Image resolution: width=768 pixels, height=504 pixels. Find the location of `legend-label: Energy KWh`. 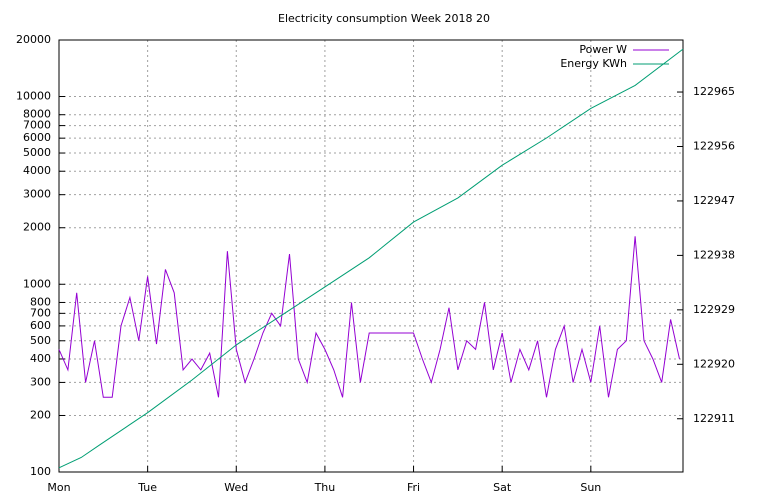

legend-label: Energy KWh is located at coordinates (593, 63).